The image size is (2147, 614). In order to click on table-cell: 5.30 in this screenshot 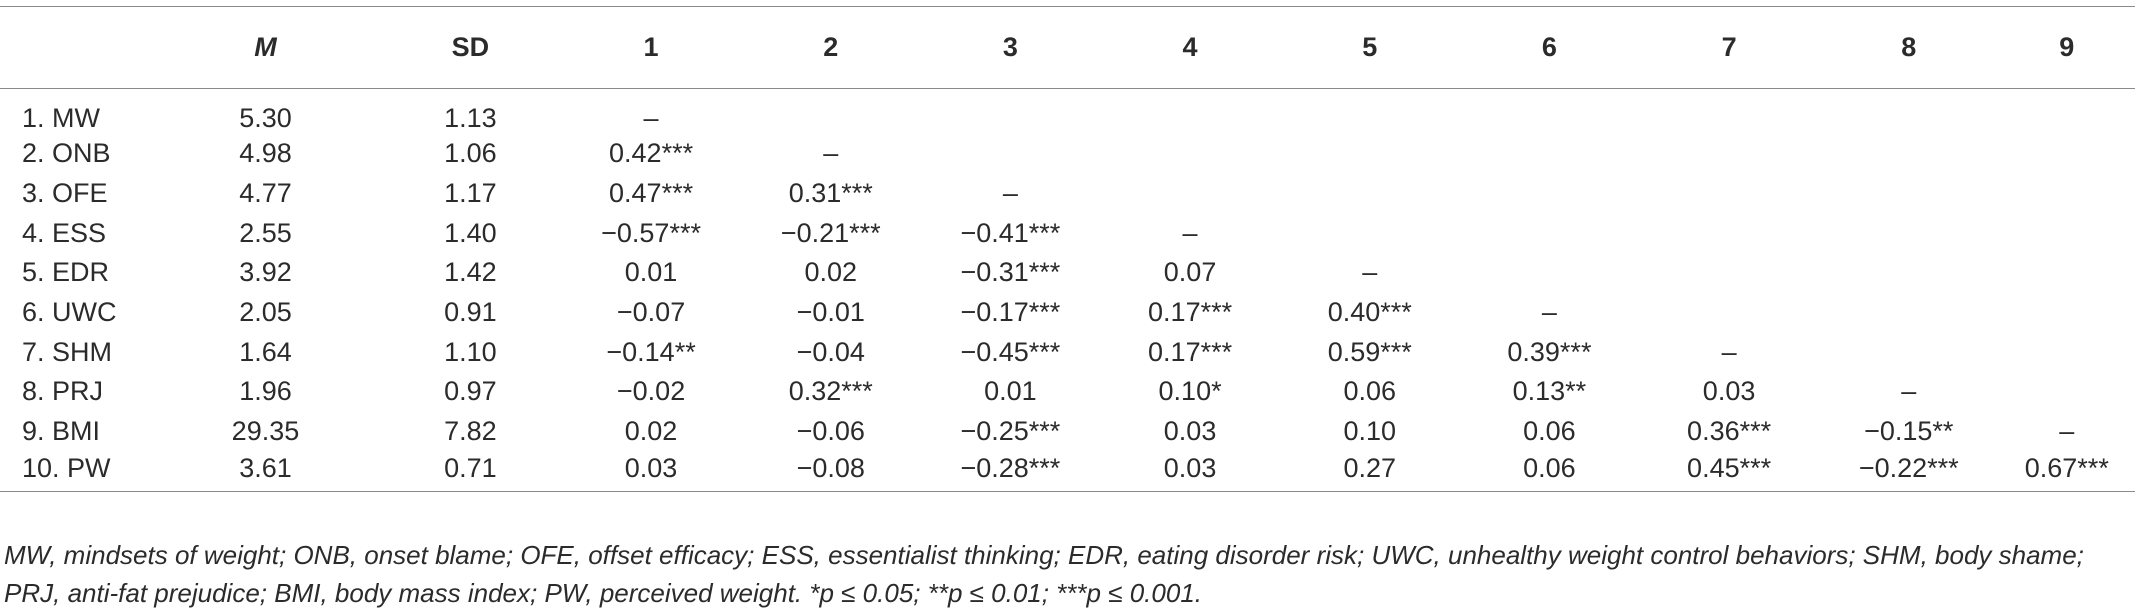, I will do `click(265, 118)`.